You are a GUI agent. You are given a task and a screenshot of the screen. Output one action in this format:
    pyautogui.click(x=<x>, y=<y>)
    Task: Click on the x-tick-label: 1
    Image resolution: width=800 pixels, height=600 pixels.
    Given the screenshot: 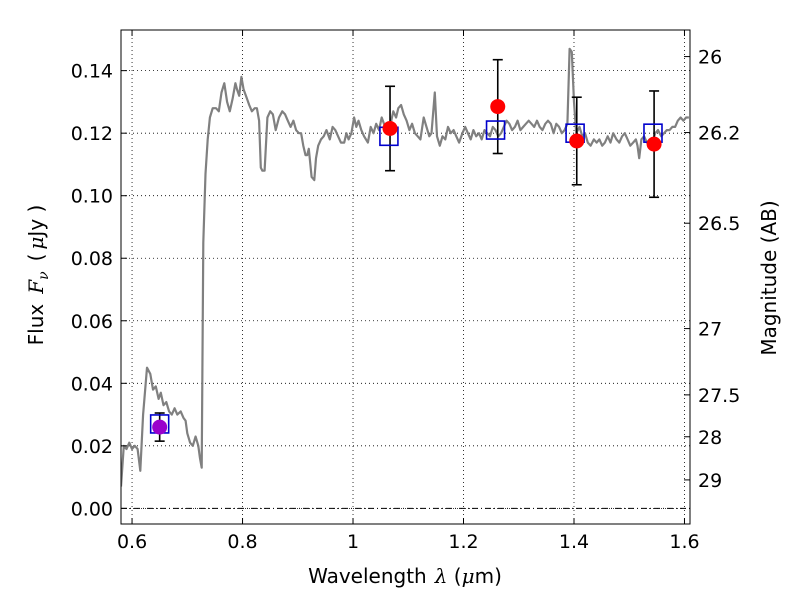 What is the action you would take?
    pyautogui.click(x=353, y=542)
    